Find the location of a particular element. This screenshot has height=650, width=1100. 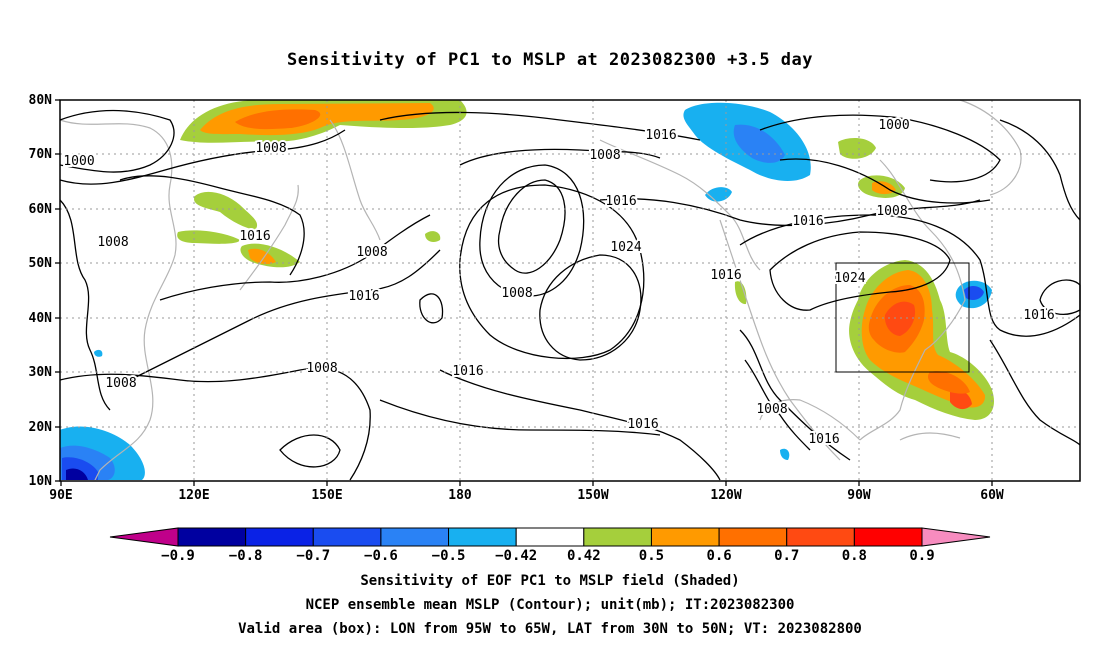

coastline-kamchatka is located at coordinates (355, 180).